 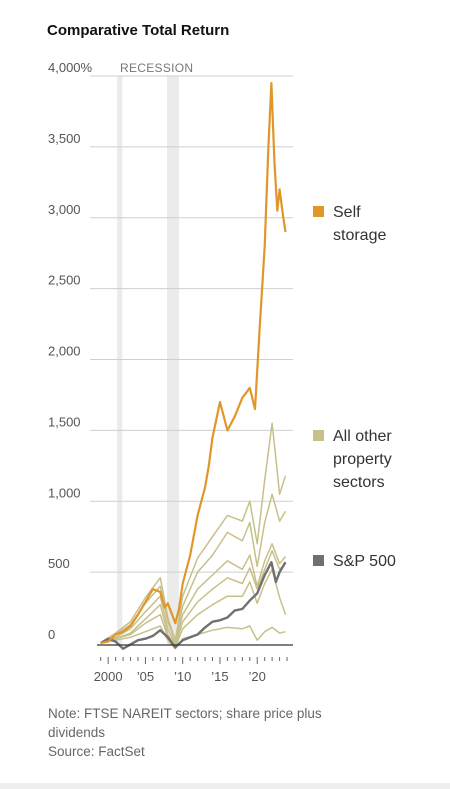 I want to click on recession-label: RECESSION, so click(x=156, y=68).